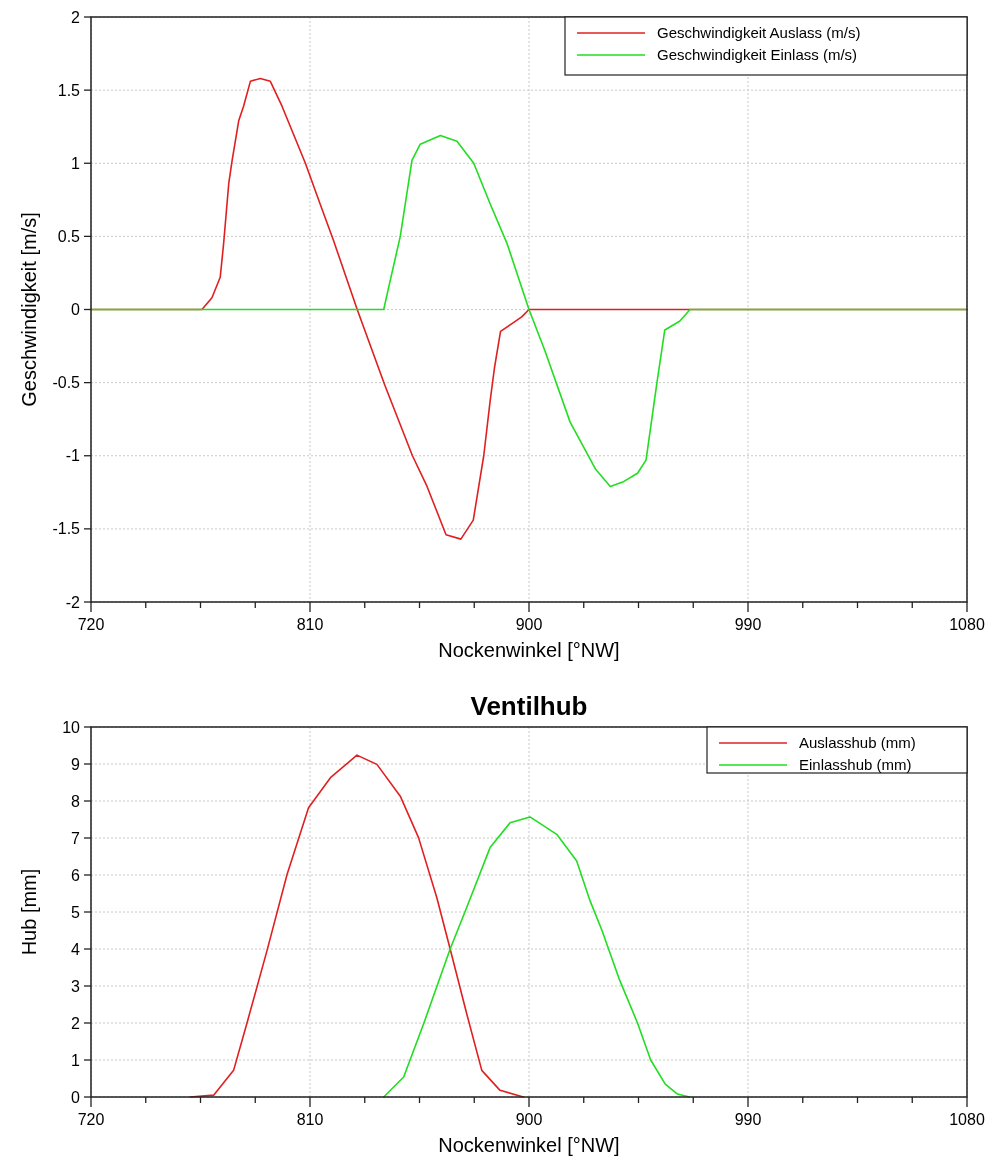  What do you see at coordinates (757, 54) in the screenshot?
I see `legend-label: Geschwindigkeit Einlass (m/s)` at bounding box center [757, 54].